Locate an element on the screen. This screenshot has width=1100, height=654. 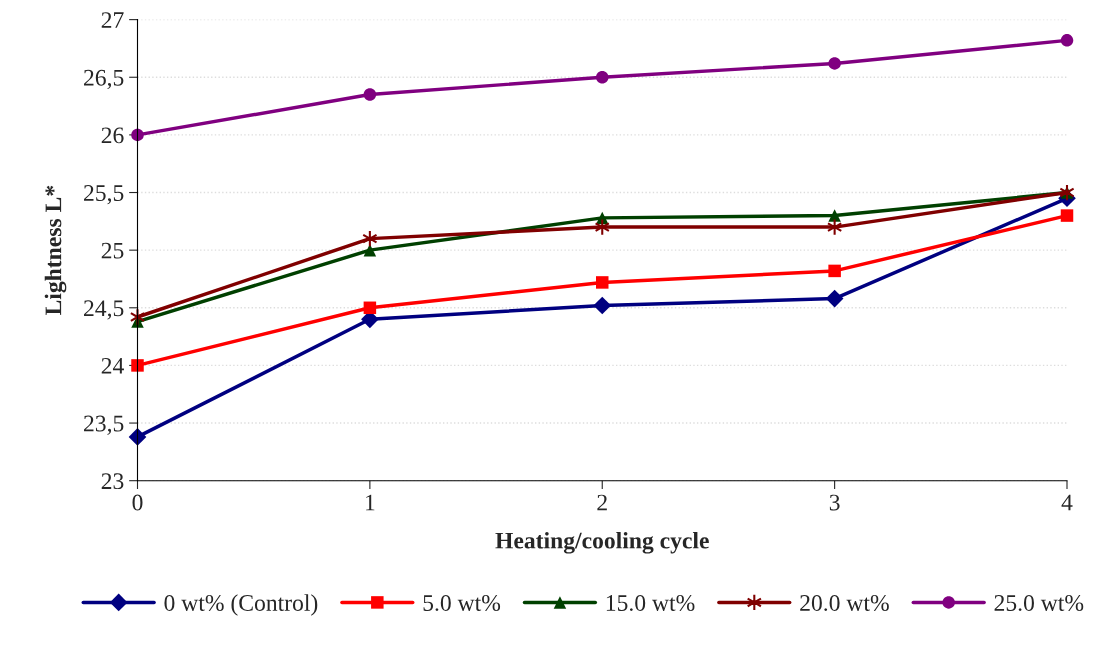
y-axis-title: Lightness L* is located at coordinates (55, 250).